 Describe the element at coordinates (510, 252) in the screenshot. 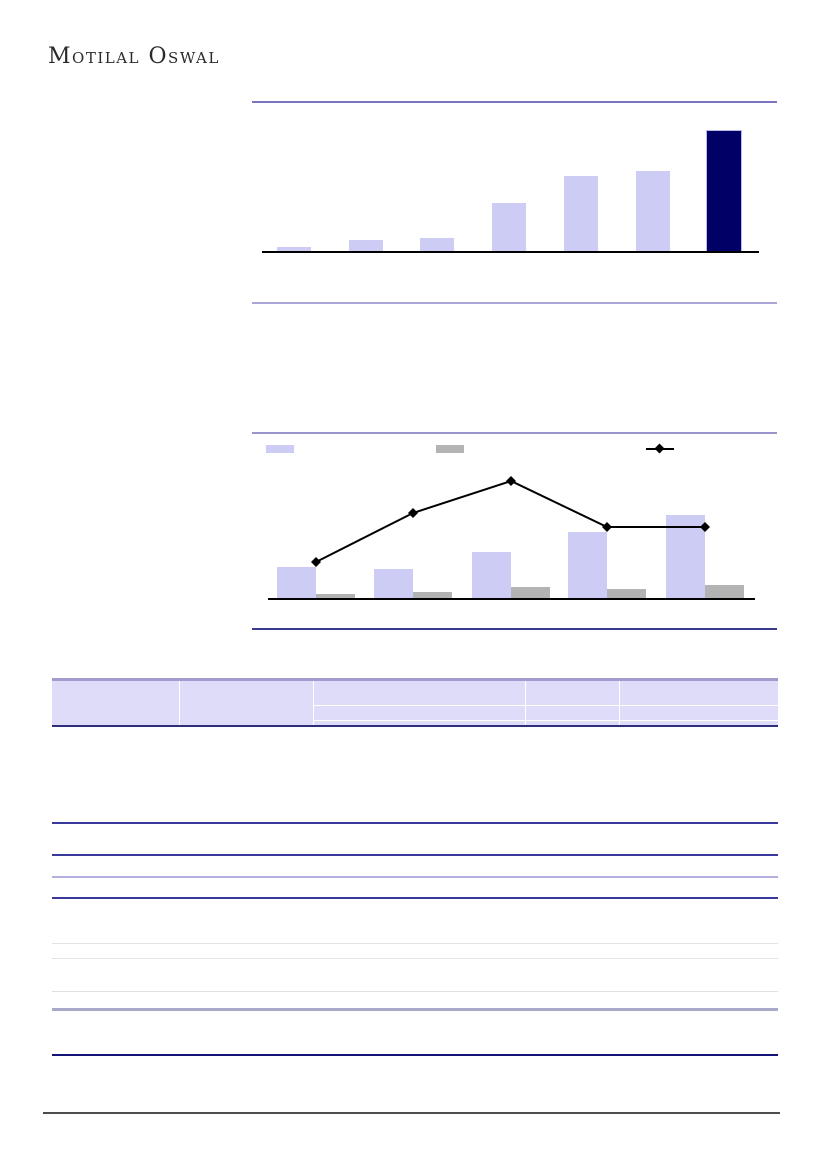

I see `chart1-x-axis` at that location.